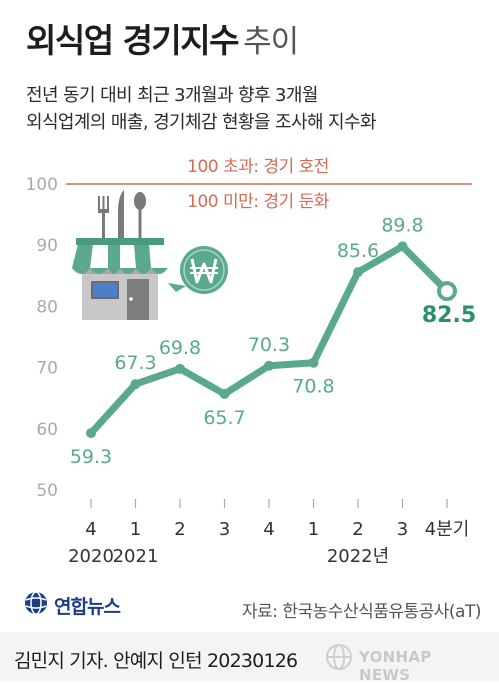 This screenshot has width=499, height=684. What do you see at coordinates (269, 184) in the screenshot?
I see `reference-line-group: 100 초과: 경기 호전 100 미만: 경기 둔화` at bounding box center [269, 184].